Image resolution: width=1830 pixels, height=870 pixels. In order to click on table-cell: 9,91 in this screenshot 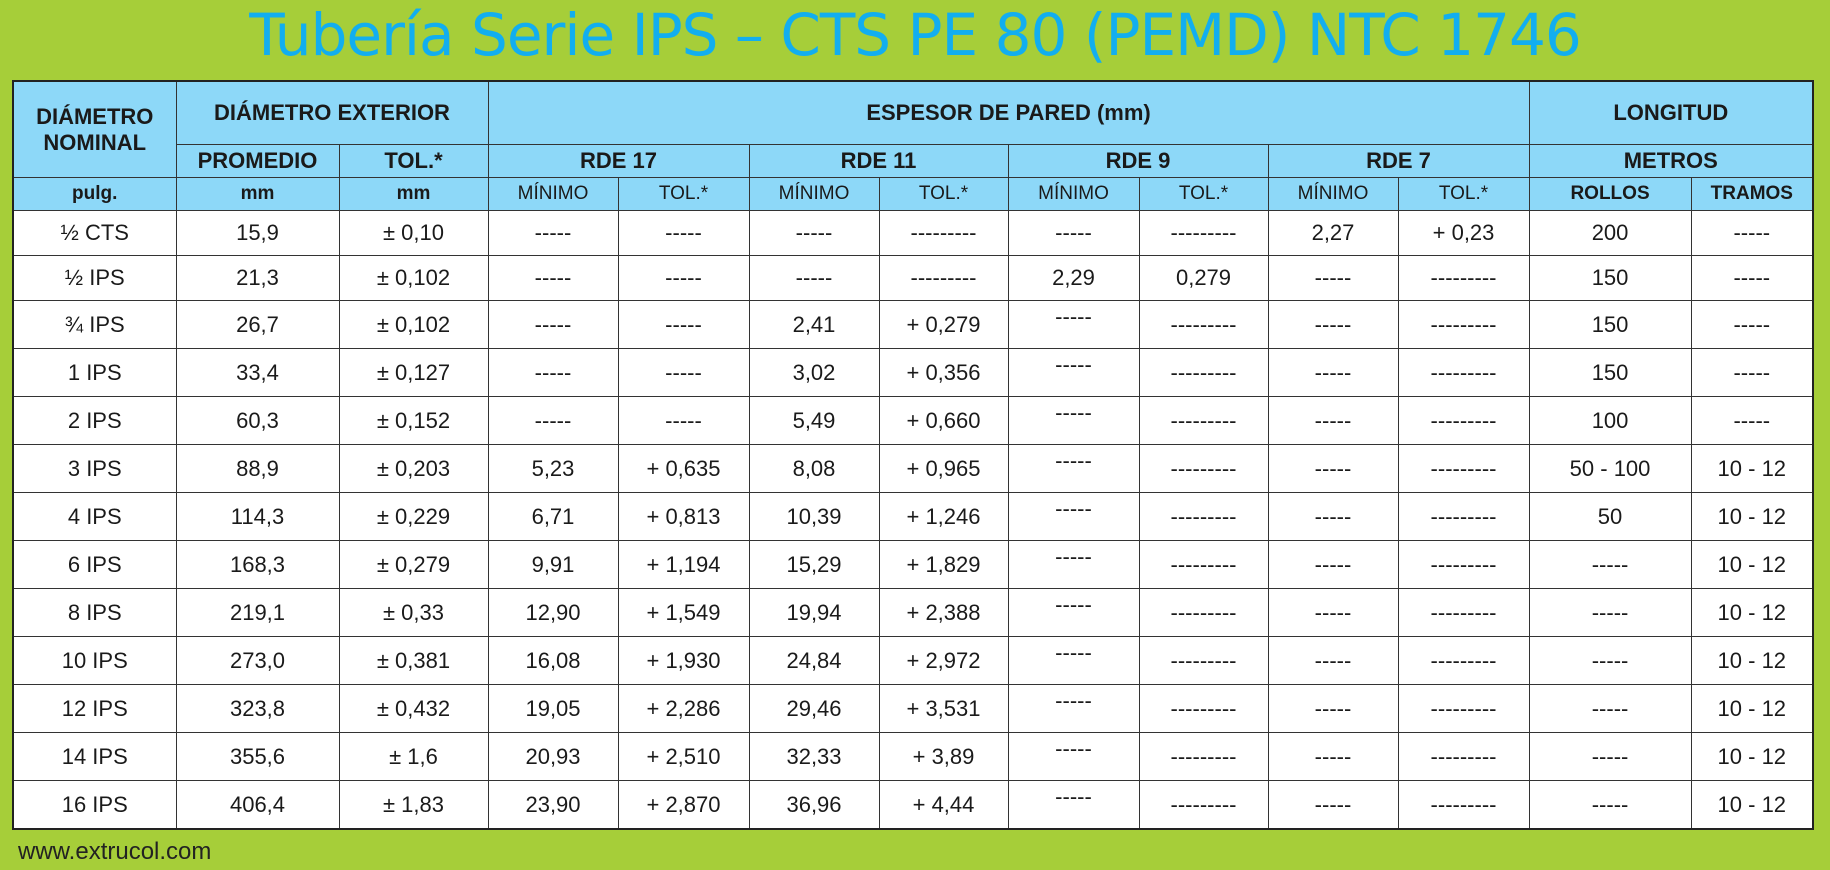, I will do `click(553, 564)`.